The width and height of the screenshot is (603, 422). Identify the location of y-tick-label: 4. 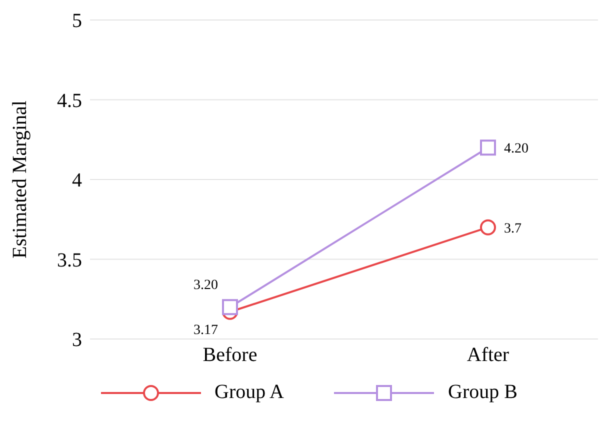
(77, 181).